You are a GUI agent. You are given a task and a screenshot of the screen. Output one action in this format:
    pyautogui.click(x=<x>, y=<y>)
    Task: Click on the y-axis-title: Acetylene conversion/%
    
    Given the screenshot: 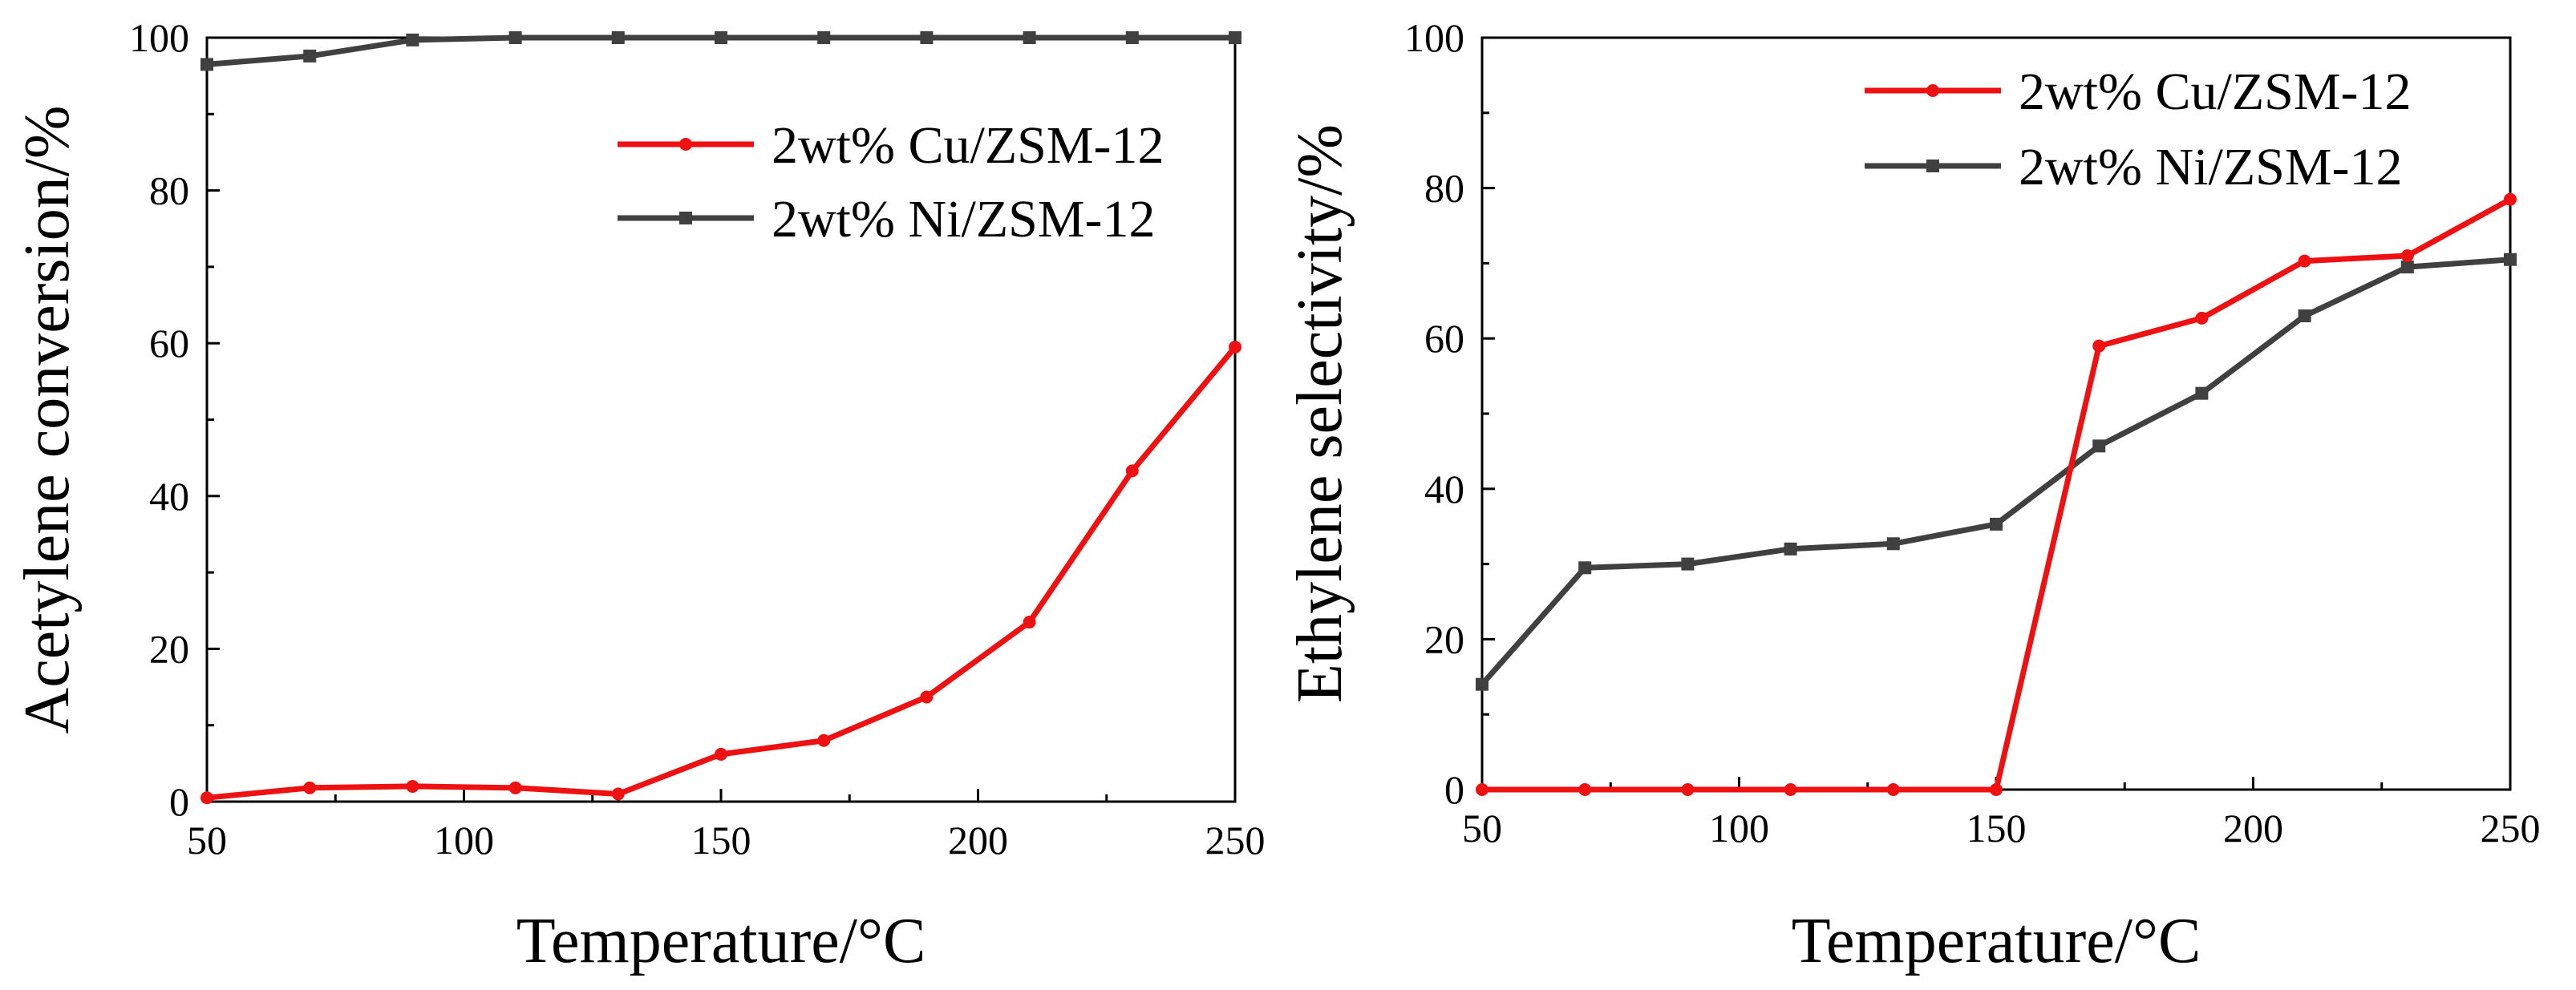 What is the action you would take?
    pyautogui.click(x=47, y=419)
    